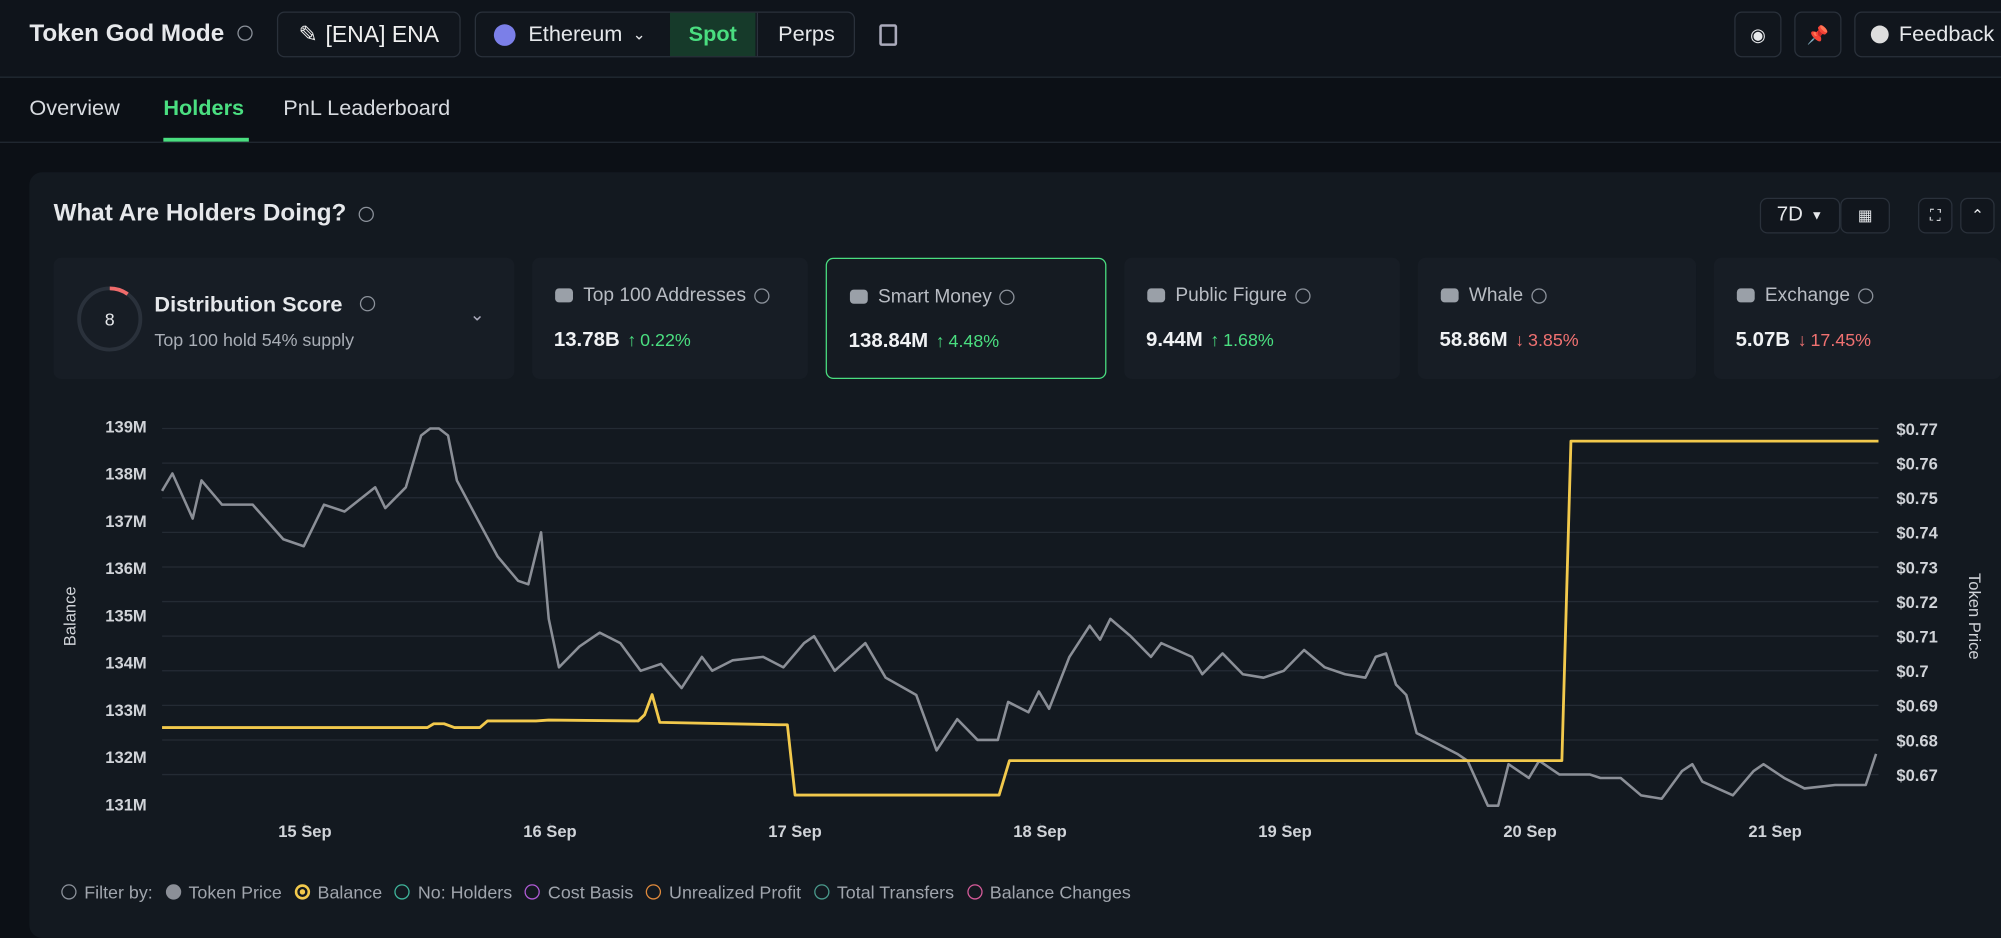 The image size is (2001, 938). I want to click on card-label: Top 100 Addresses, so click(676, 295).